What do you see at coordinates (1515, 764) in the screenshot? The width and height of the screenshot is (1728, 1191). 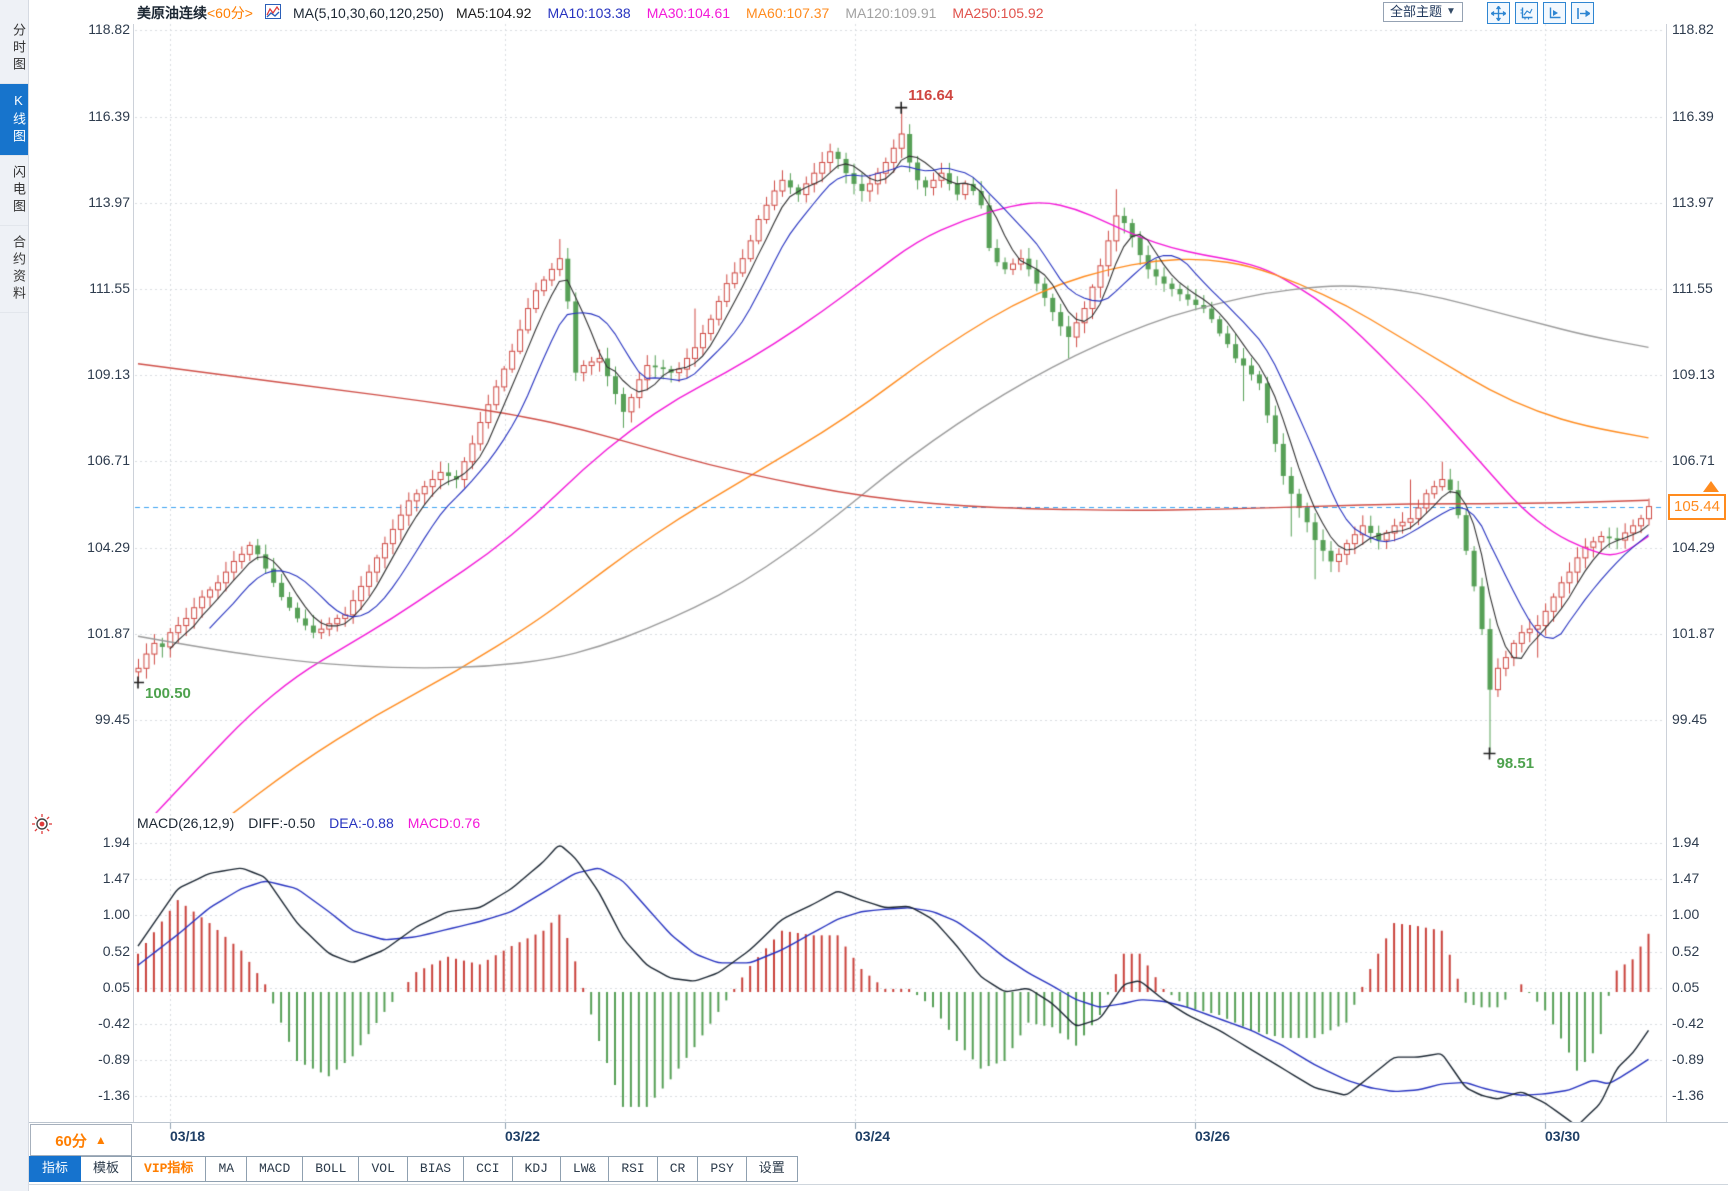 I see `price-annotation-98.51: 98.51` at bounding box center [1515, 764].